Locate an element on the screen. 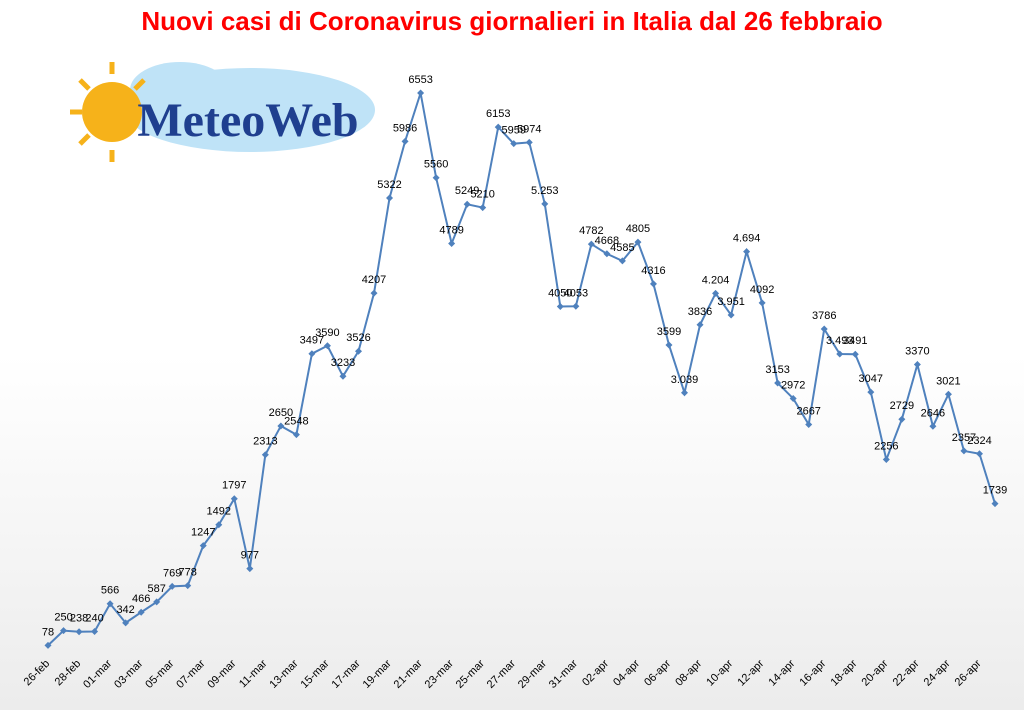  logo: MeteoWeb is located at coordinates (222, 112).